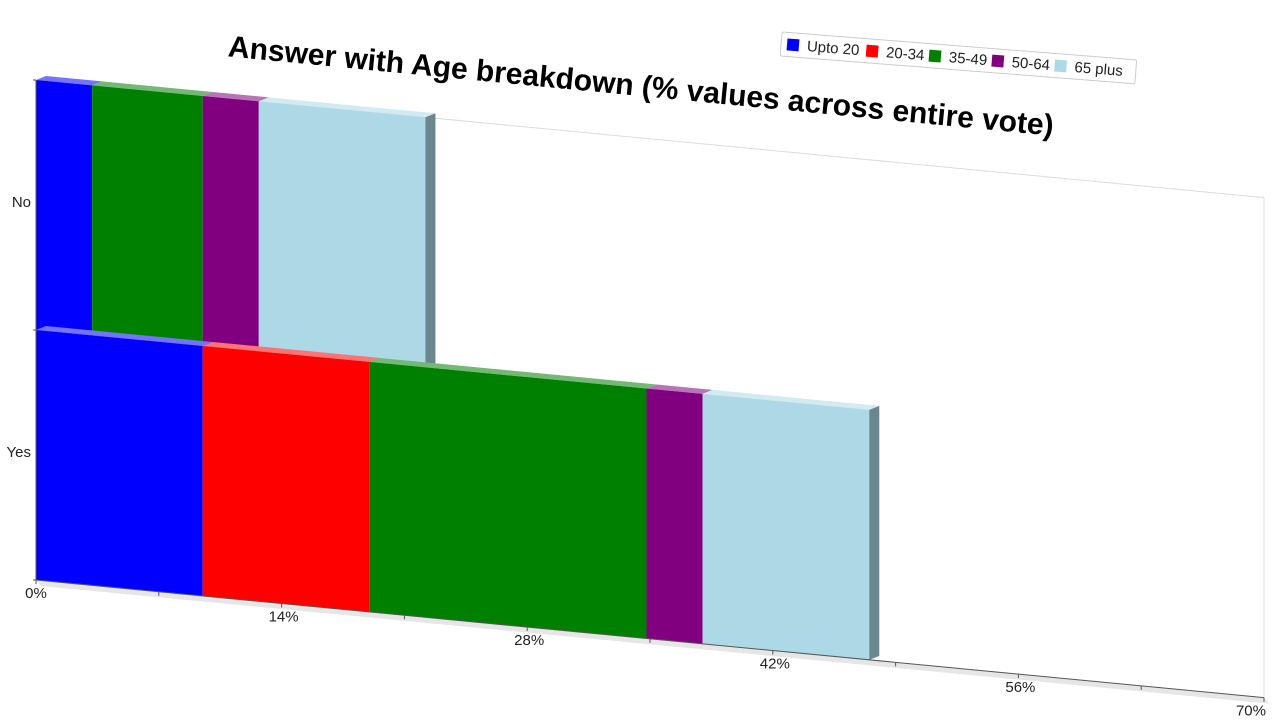  What do you see at coordinates (529, 640) in the screenshot?
I see `x-tick-label: 28%` at bounding box center [529, 640].